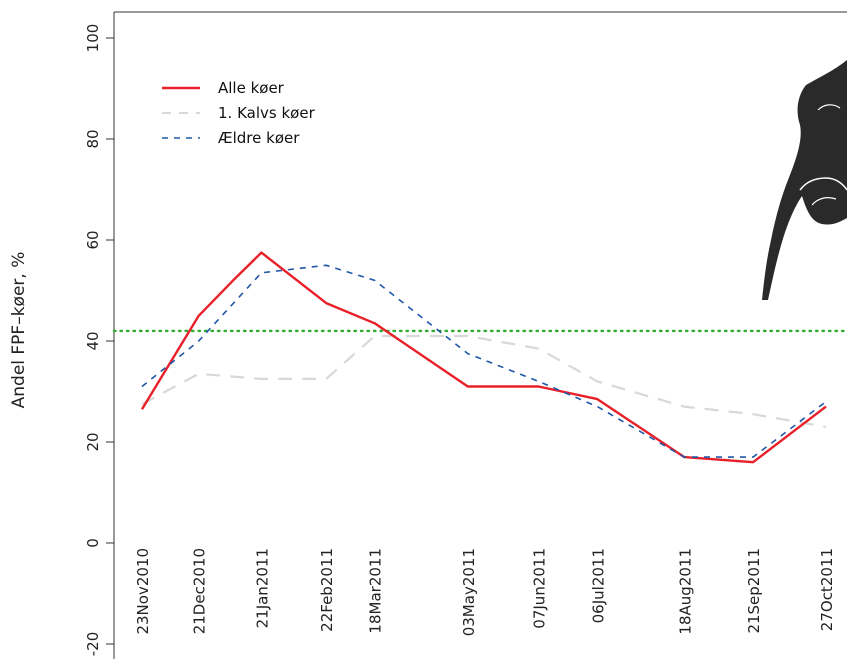 This screenshot has width=847, height=659. Describe the element at coordinates (93, 138) in the screenshot. I see `y-tick-label: 80` at that location.